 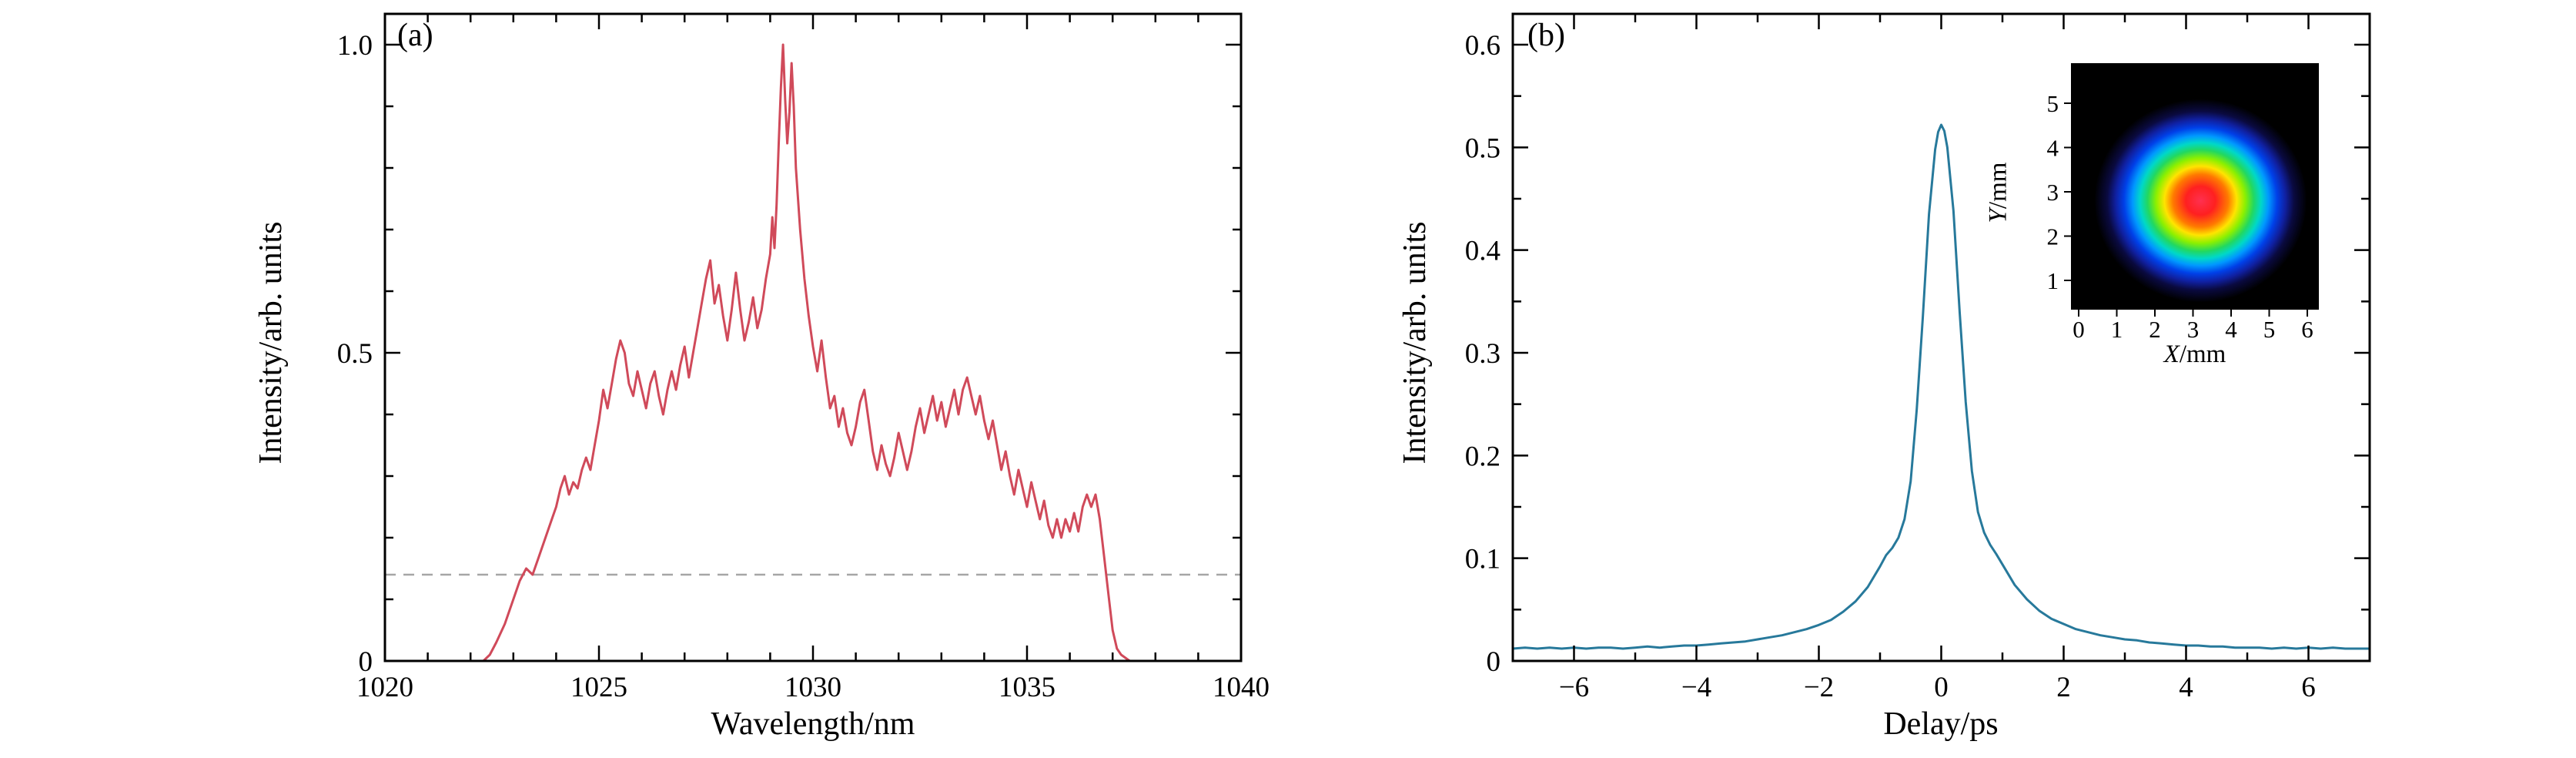 What do you see at coordinates (385, 688) in the screenshot?
I see `x-tick-label: 1020` at bounding box center [385, 688].